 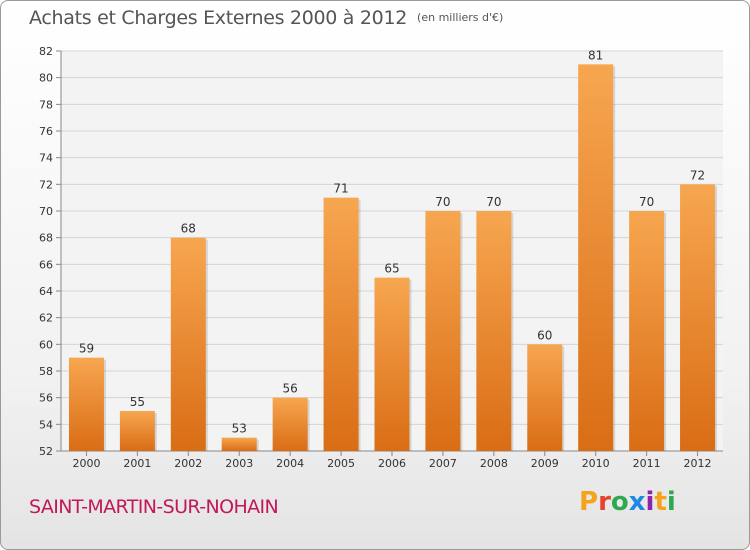 What do you see at coordinates (46, 451) in the screenshot?
I see `y-tick-label: 52` at bounding box center [46, 451].